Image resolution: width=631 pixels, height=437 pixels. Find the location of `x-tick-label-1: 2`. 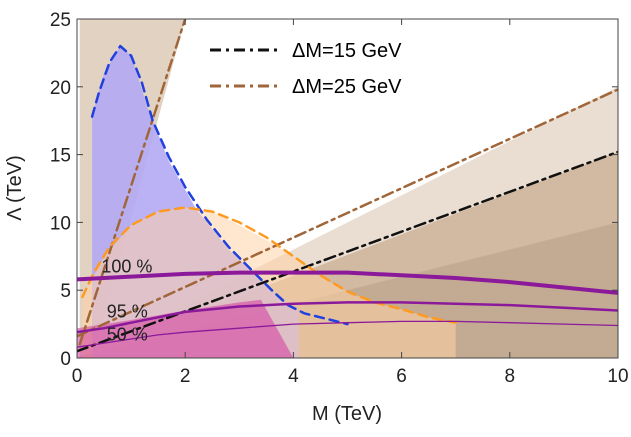

x-tick-label-1: 2 is located at coordinates (185, 376).